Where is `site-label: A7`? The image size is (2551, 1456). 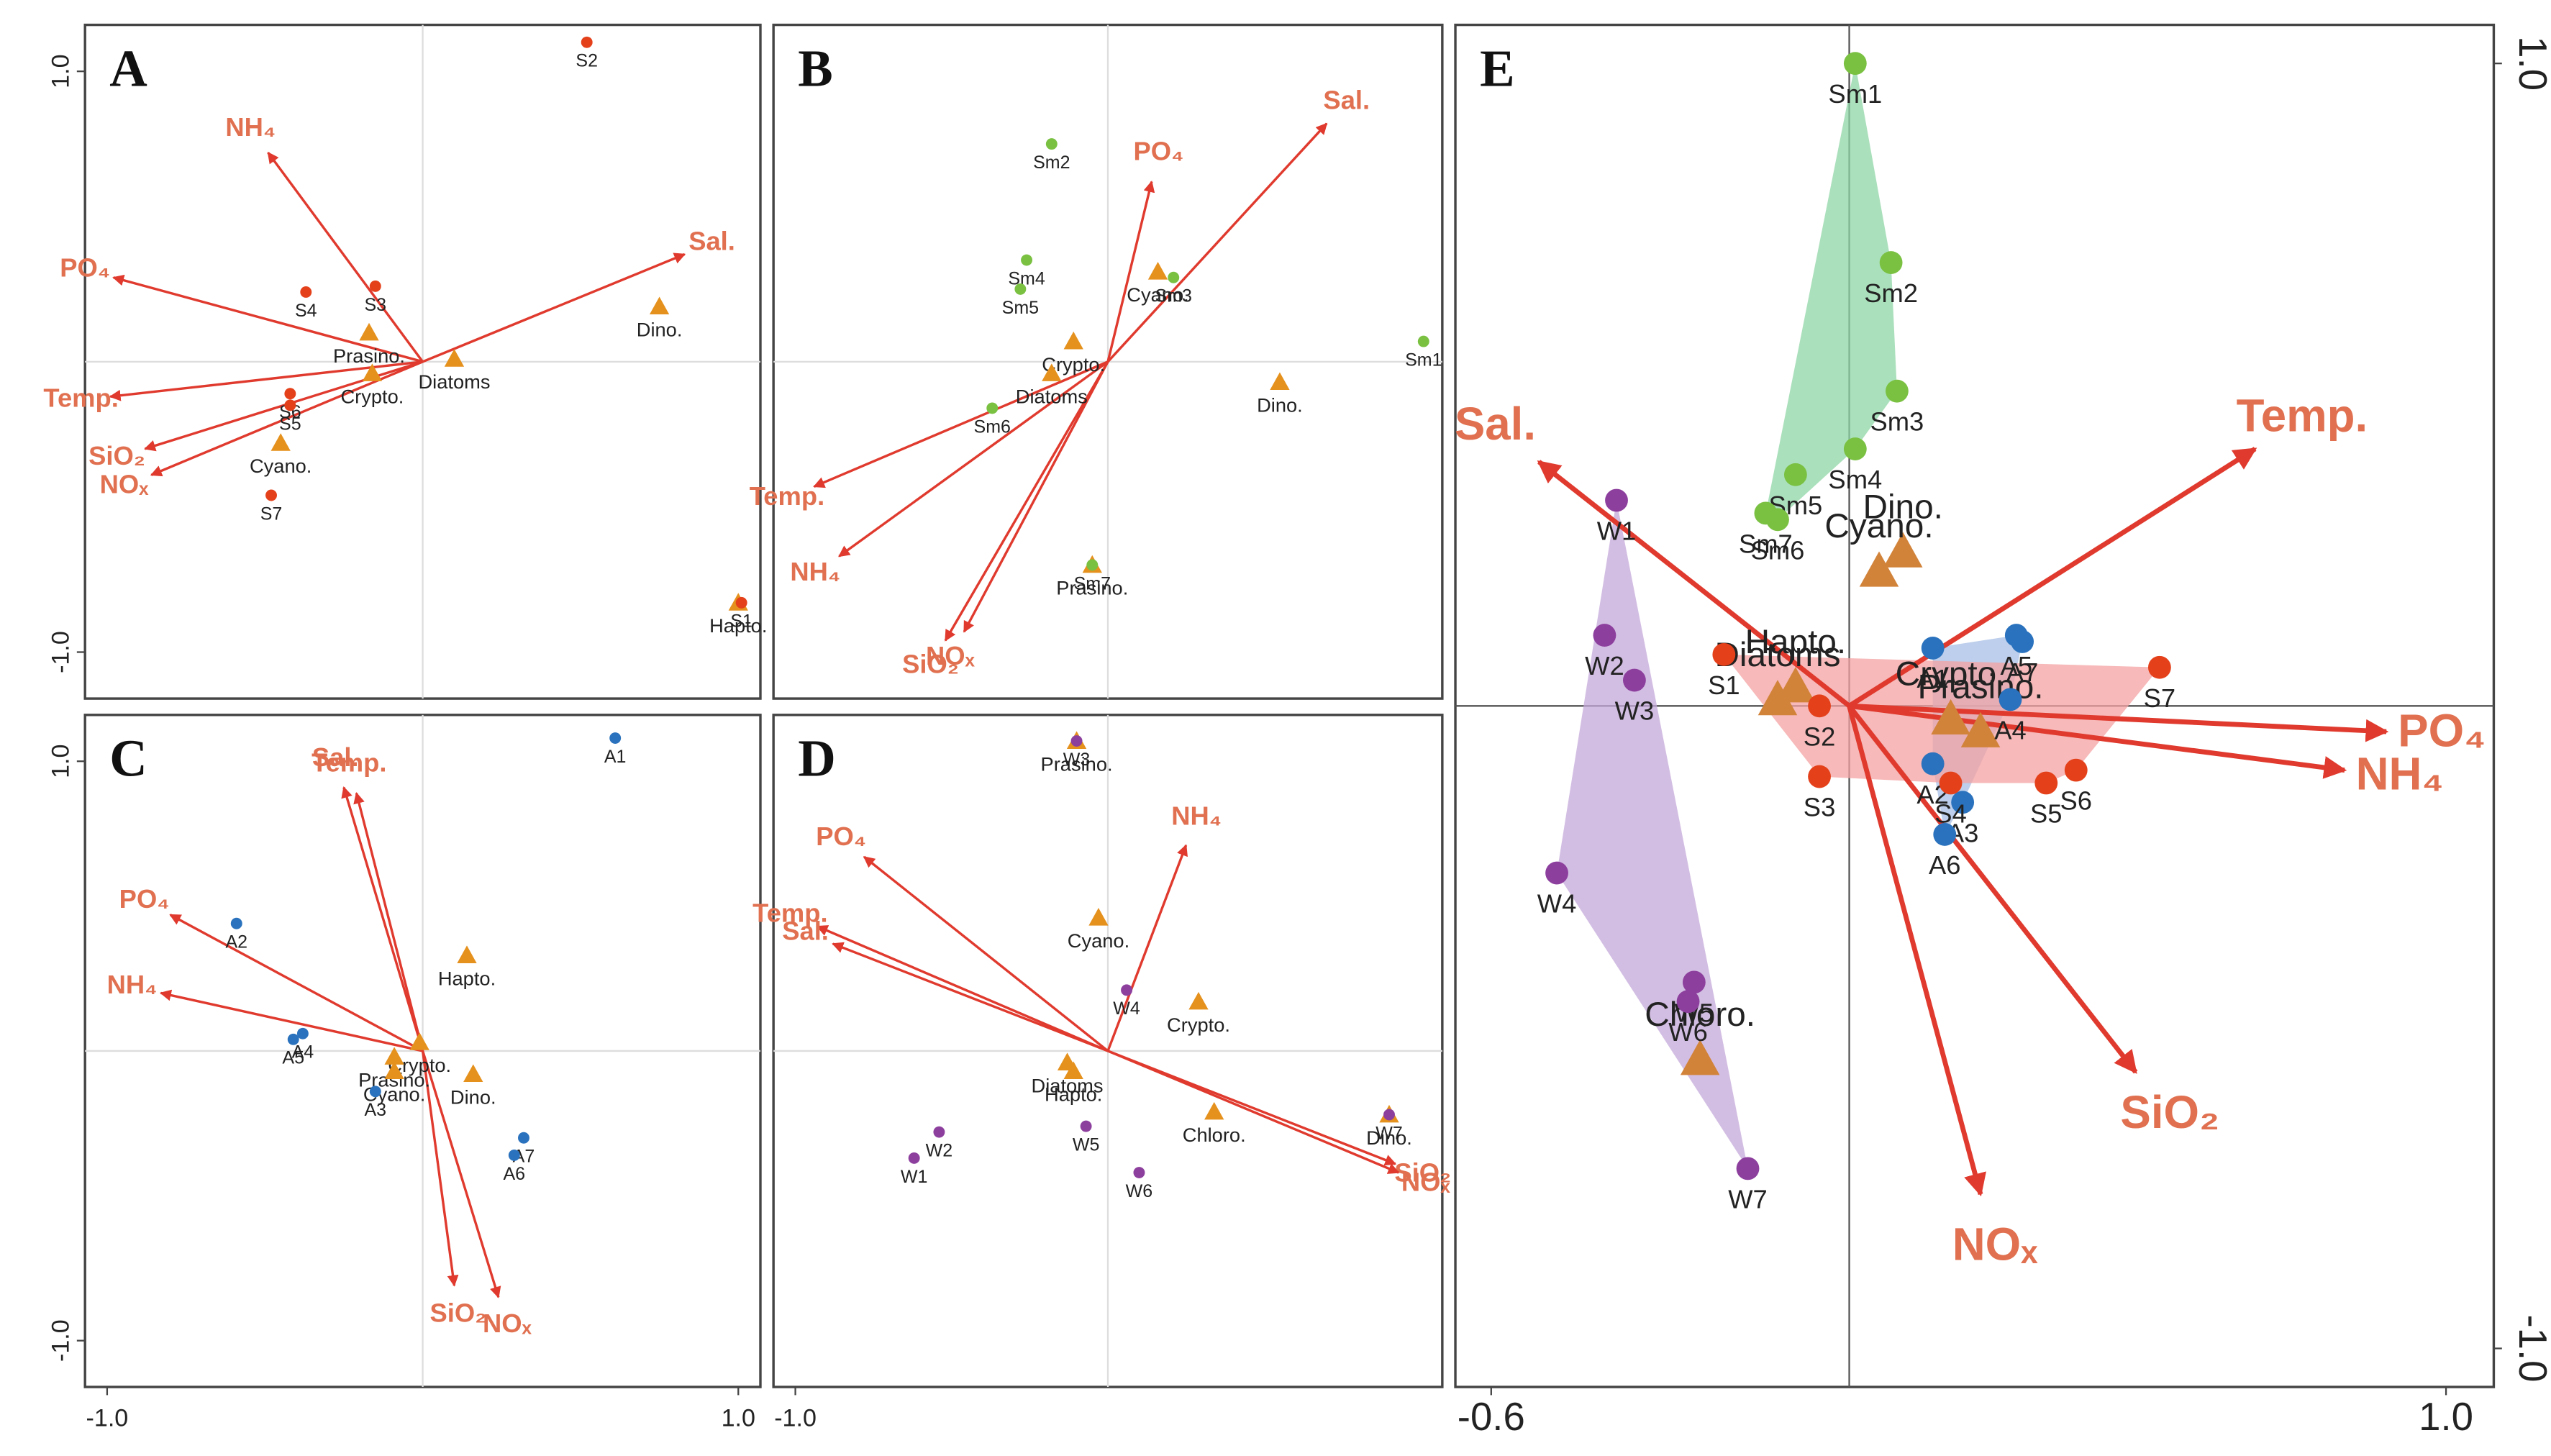
site-label: A7 is located at coordinates (2022, 672).